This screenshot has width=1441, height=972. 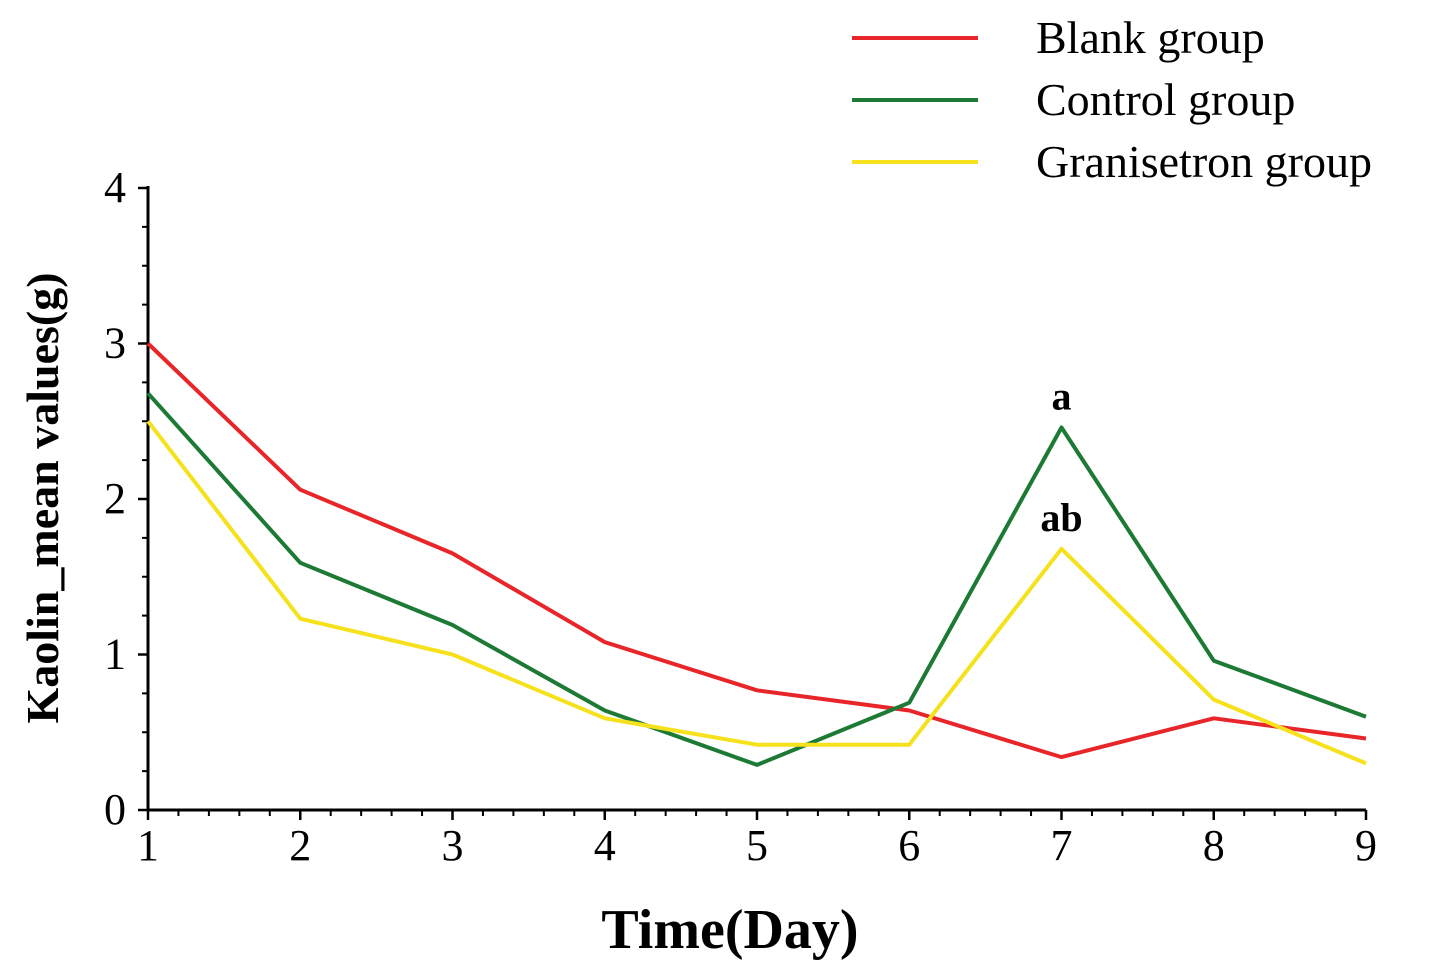 What do you see at coordinates (42, 497) in the screenshot?
I see `y-axis-title: Kaolin_mean values(g)` at bounding box center [42, 497].